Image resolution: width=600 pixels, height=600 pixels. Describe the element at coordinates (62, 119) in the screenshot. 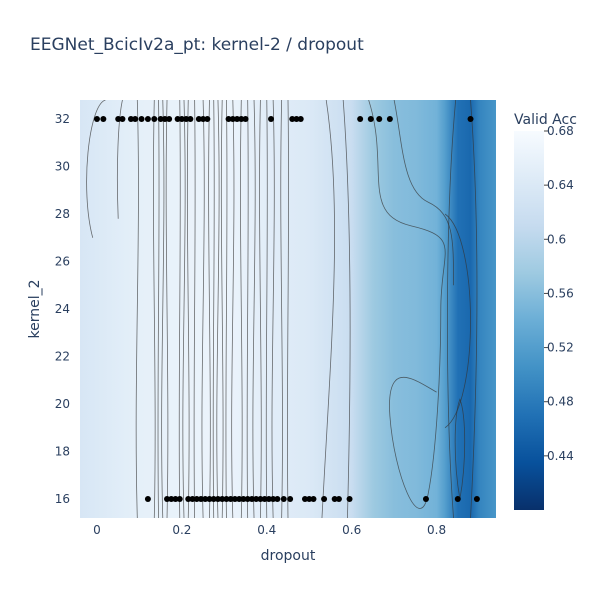

I see `y-tick-label: 32` at that location.